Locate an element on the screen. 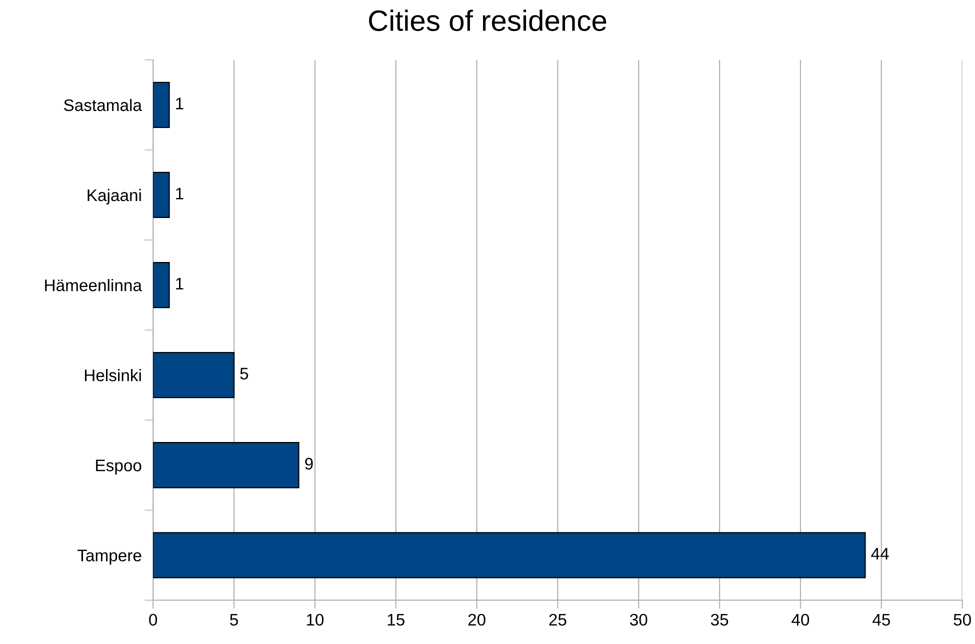  y-tick-label: Tampere is located at coordinates (110, 557).